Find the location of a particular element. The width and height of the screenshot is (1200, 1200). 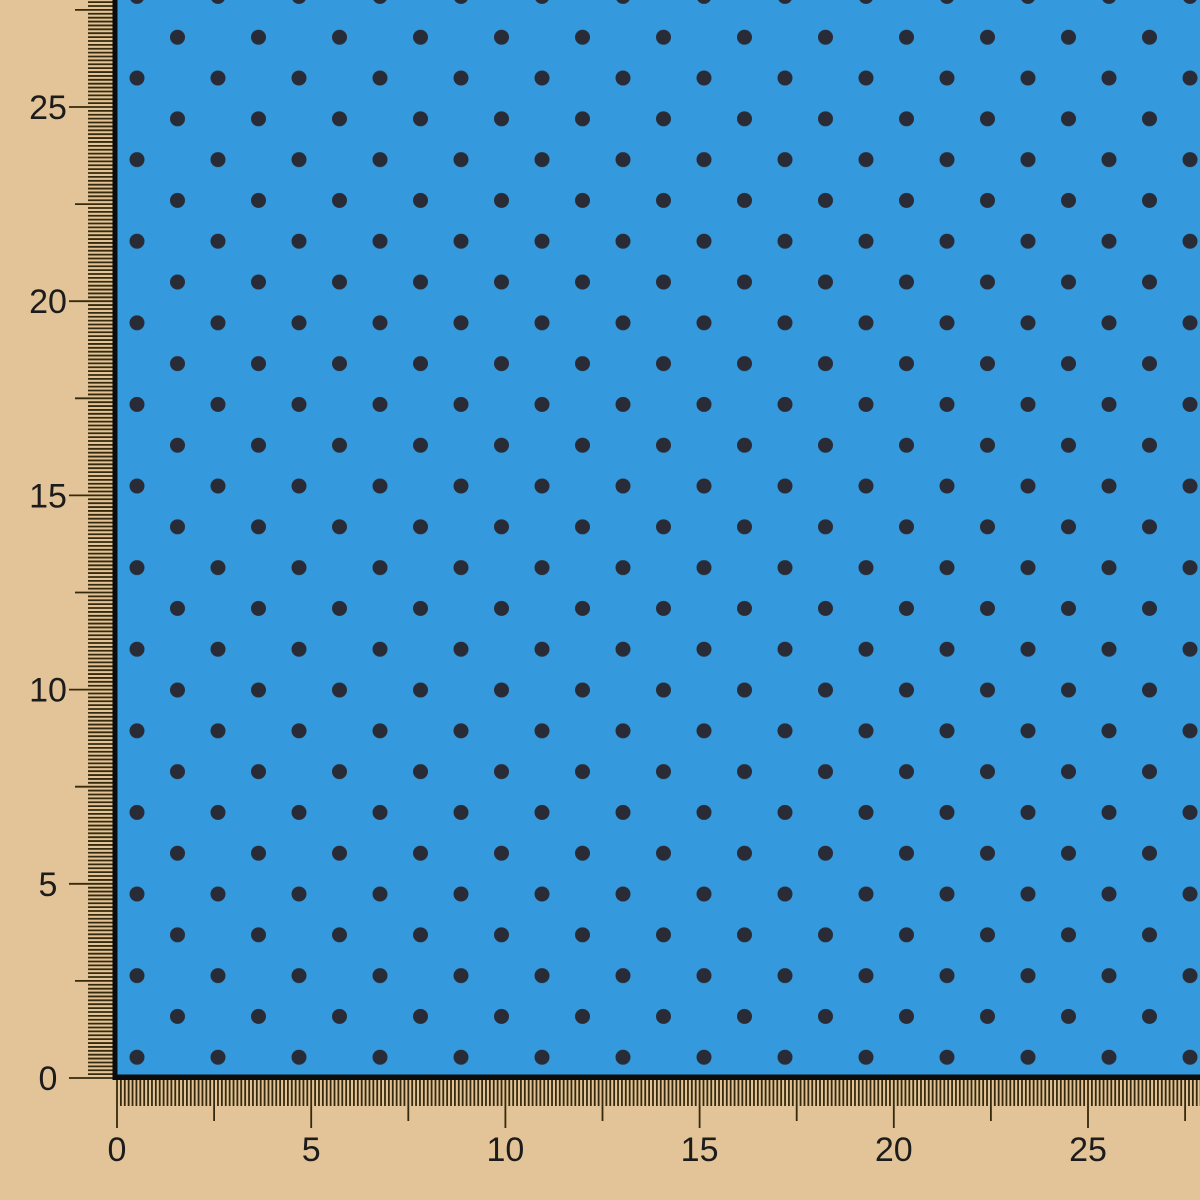

horizontal-ruler-labels: 0 5 10 15 20 25 is located at coordinates (607, 1150).